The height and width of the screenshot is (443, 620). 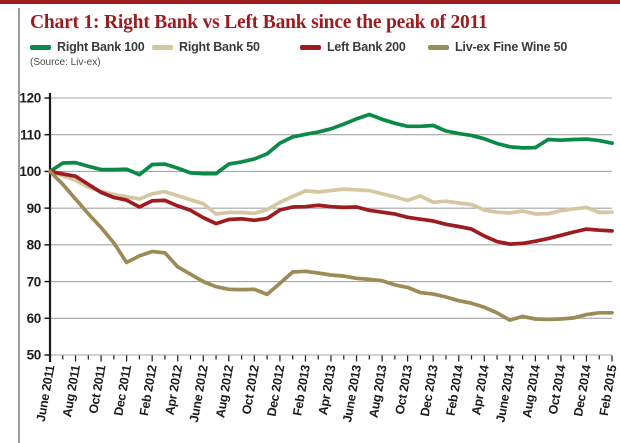 I want to click on legend-swatch-livex-fine-wine-50-icon, so click(x=438, y=47).